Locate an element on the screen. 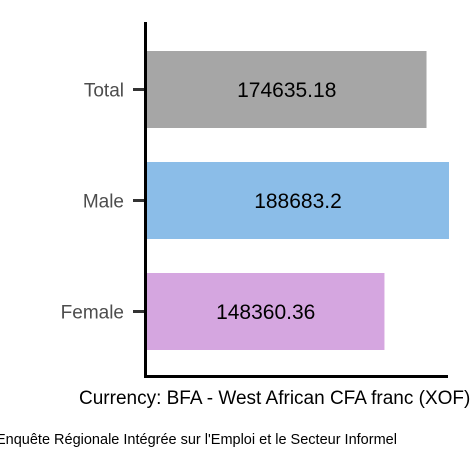 This screenshot has height=472, width=472. bar-female is located at coordinates (266, 311).